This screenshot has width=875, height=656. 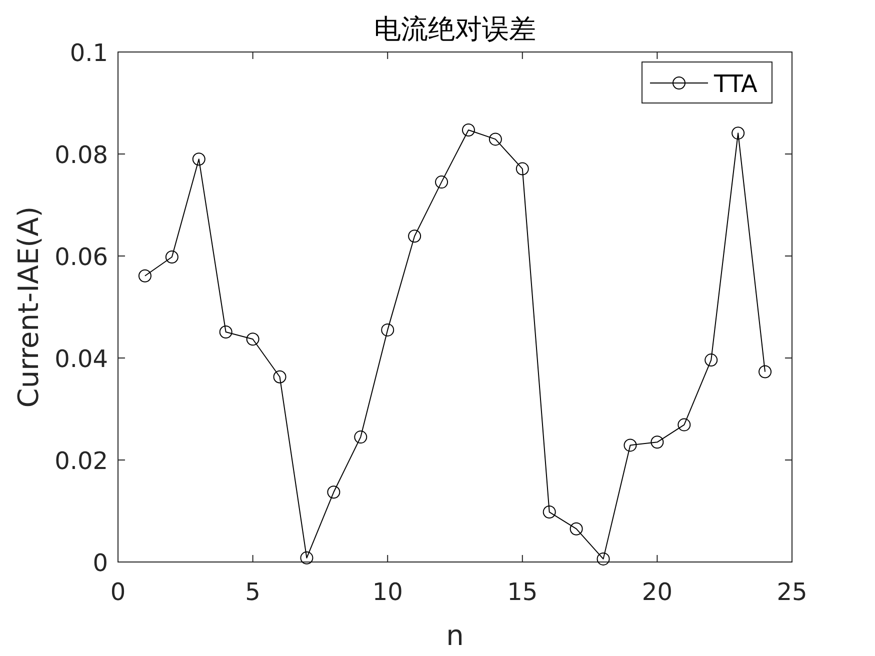 What do you see at coordinates (81, 155) in the screenshot?
I see `y-tick-label: 0.08` at bounding box center [81, 155].